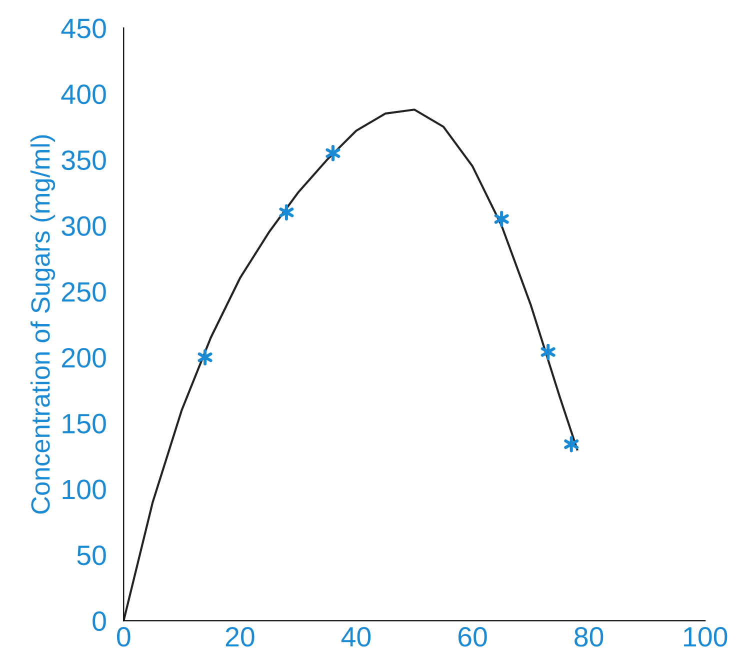 This screenshot has height=666, width=736. What do you see at coordinates (83, 28) in the screenshot?
I see `y-tick-label: 450` at bounding box center [83, 28].